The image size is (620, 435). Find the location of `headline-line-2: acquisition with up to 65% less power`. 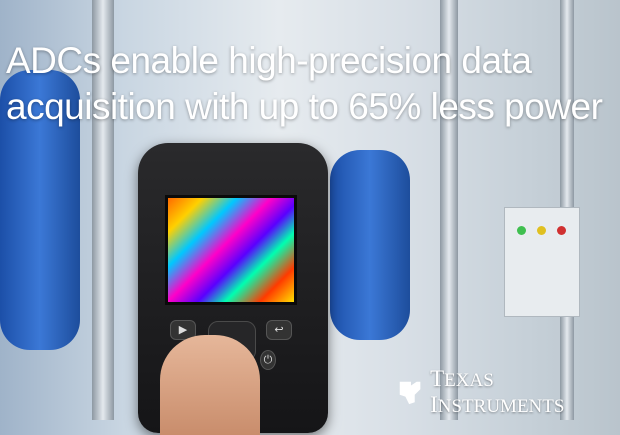

headline-line-2: acquisition with up to 65% less power is located at coordinates (304, 106).